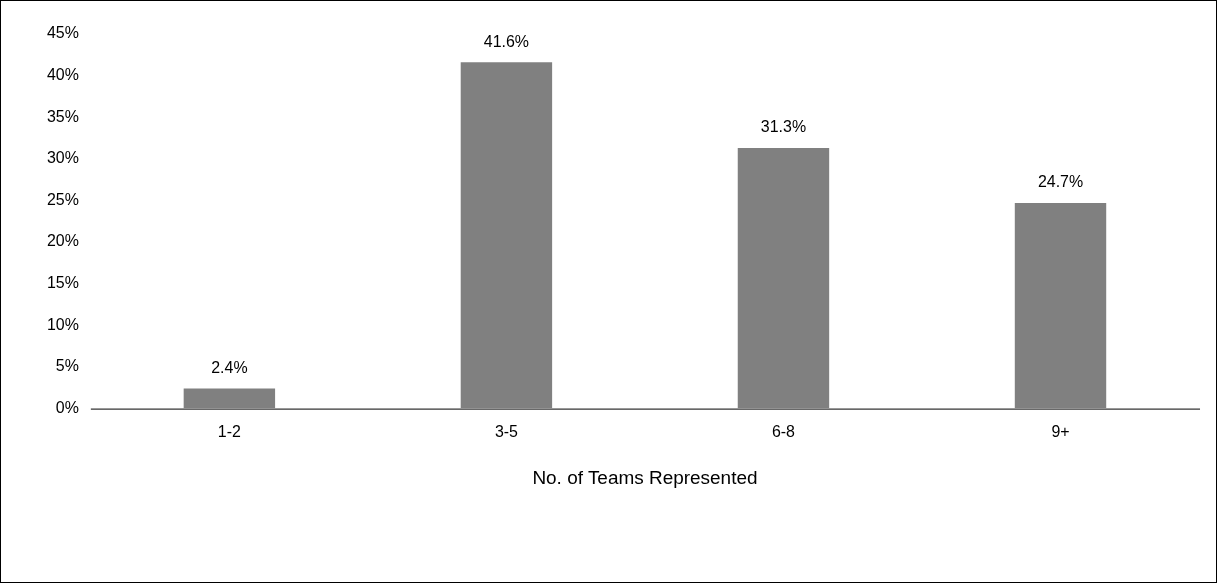 The image size is (1219, 585). Describe the element at coordinates (1060, 182) in the screenshot. I see `data-label: 24.7%` at that location.